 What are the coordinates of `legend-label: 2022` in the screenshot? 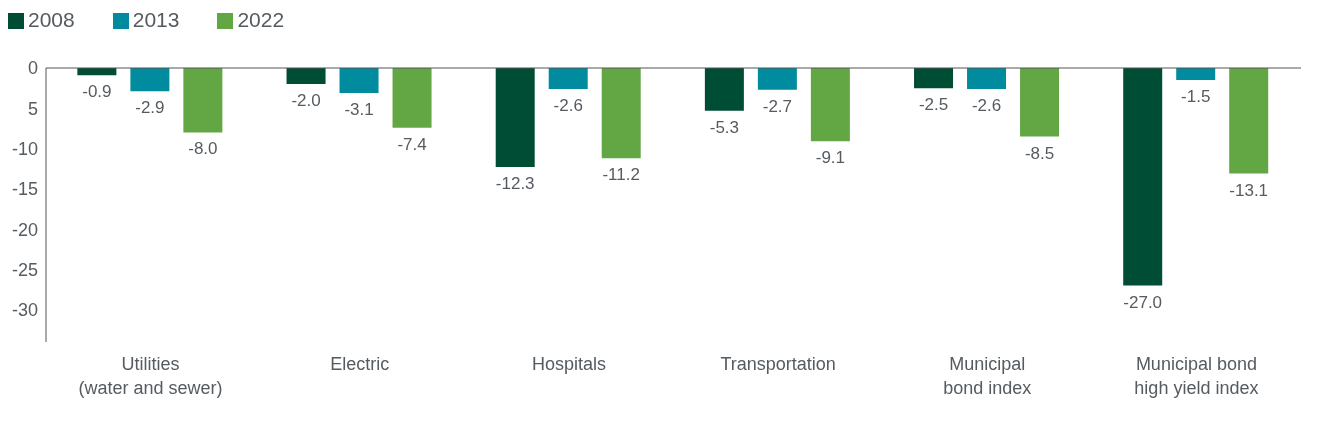 It's located at (261, 19).